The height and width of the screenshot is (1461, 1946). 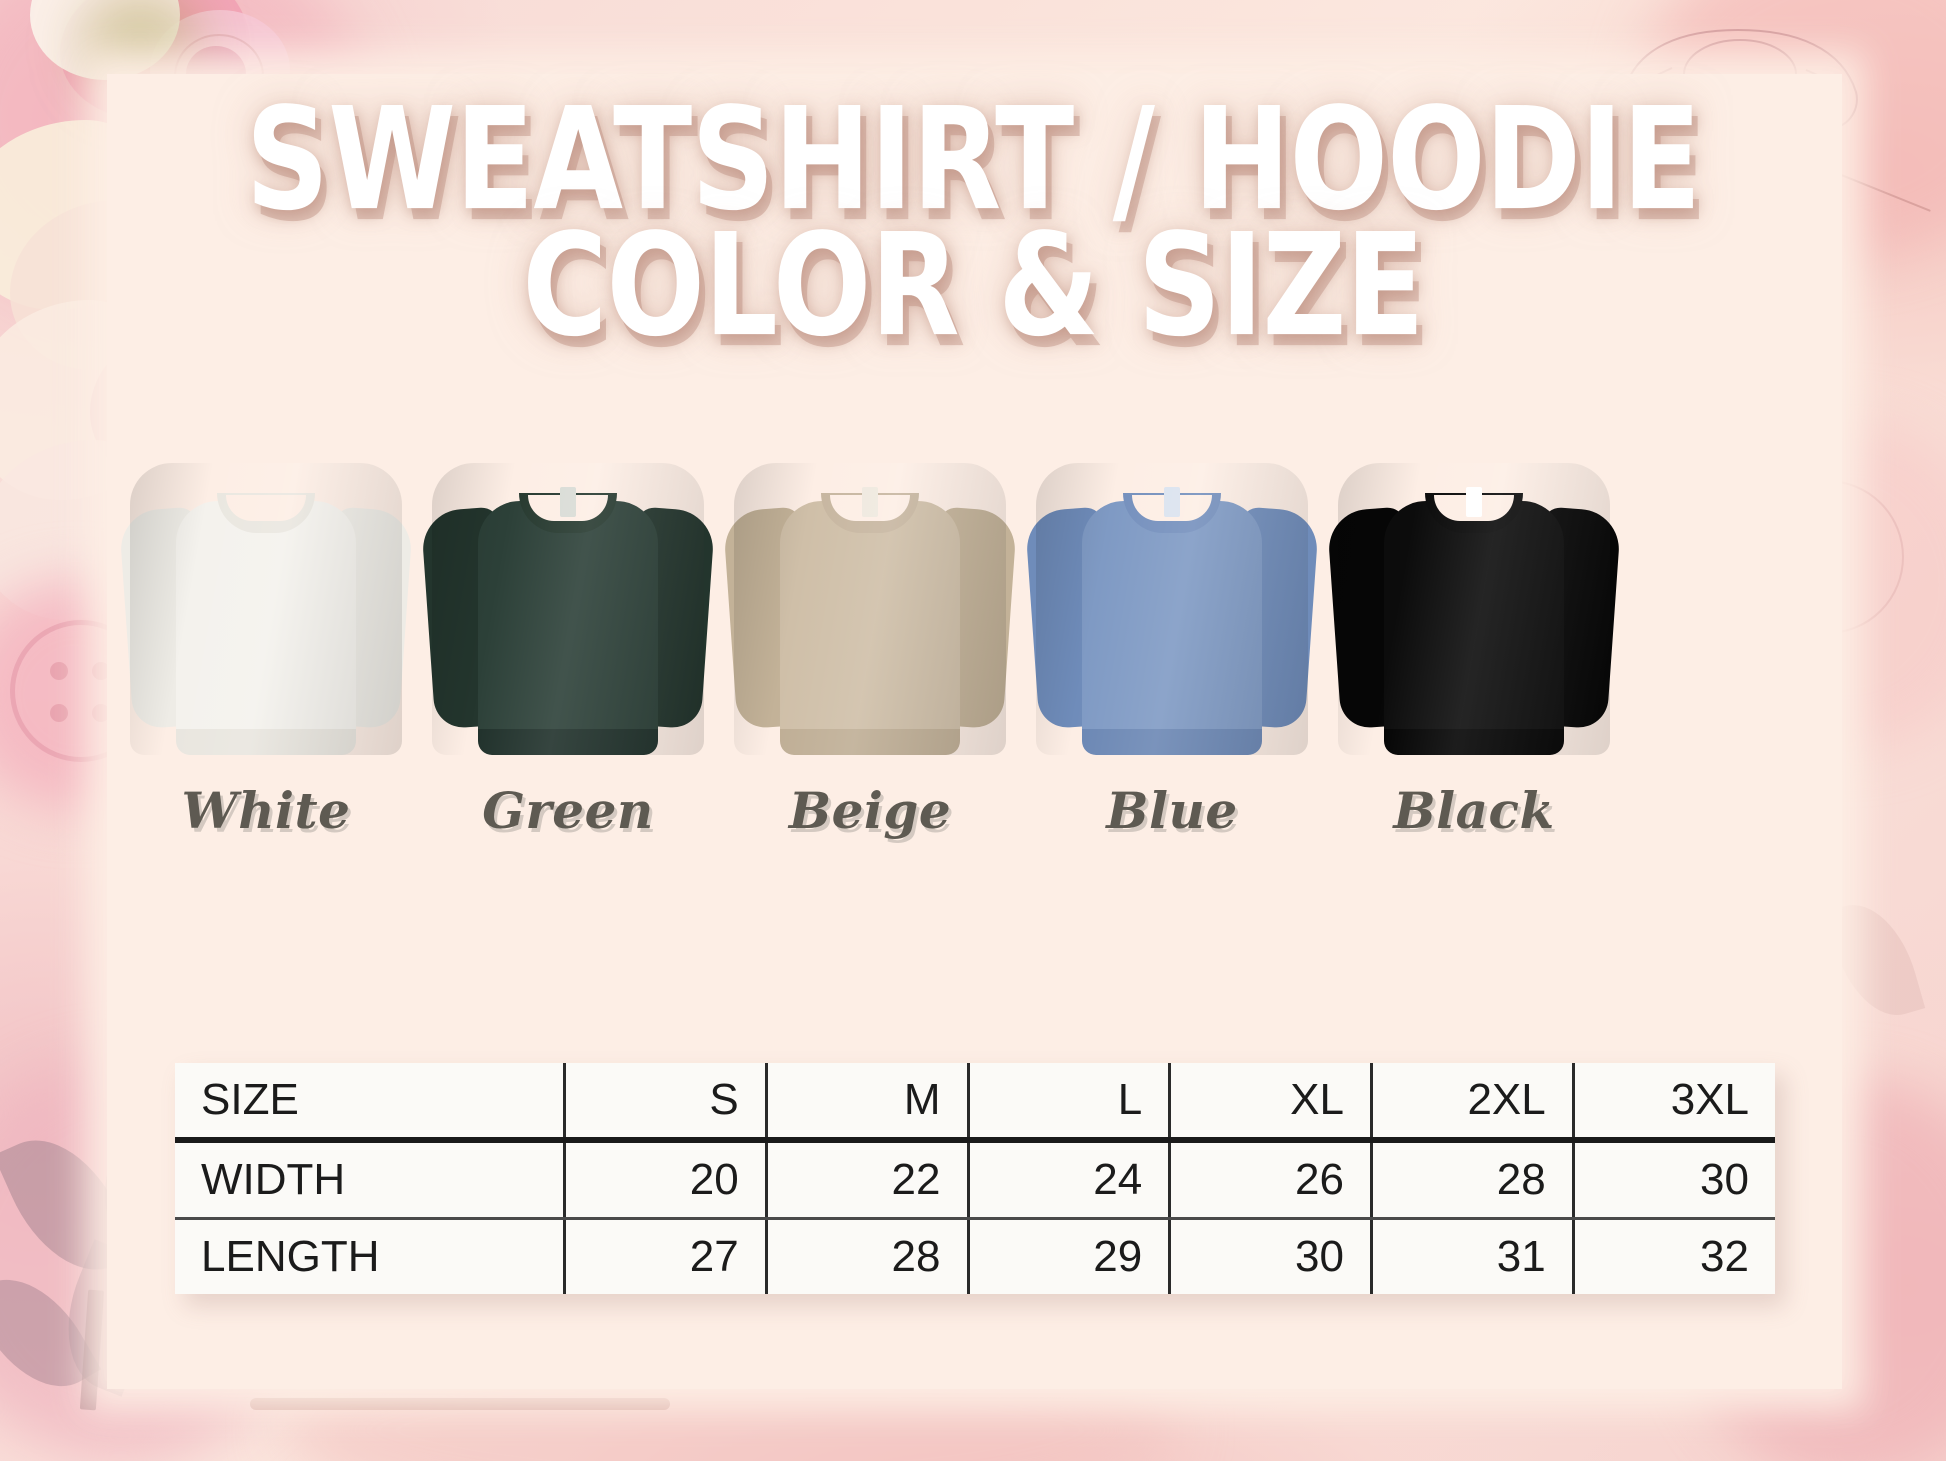 What do you see at coordinates (370, 1256) in the screenshot?
I see `row-label-length: LENGTH` at bounding box center [370, 1256].